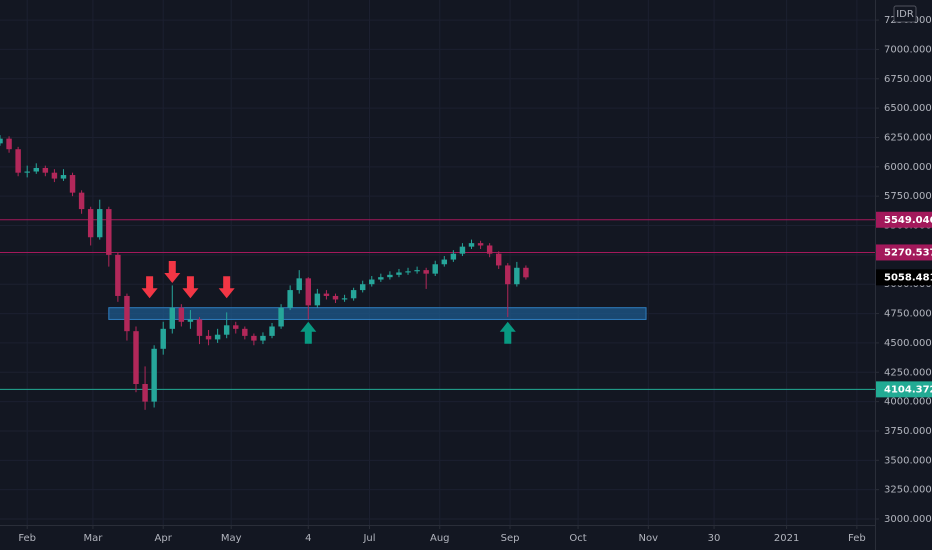 The width and height of the screenshot is (932, 550). What do you see at coordinates (714, 538) in the screenshot?
I see `x-tick-label: 30` at bounding box center [714, 538].